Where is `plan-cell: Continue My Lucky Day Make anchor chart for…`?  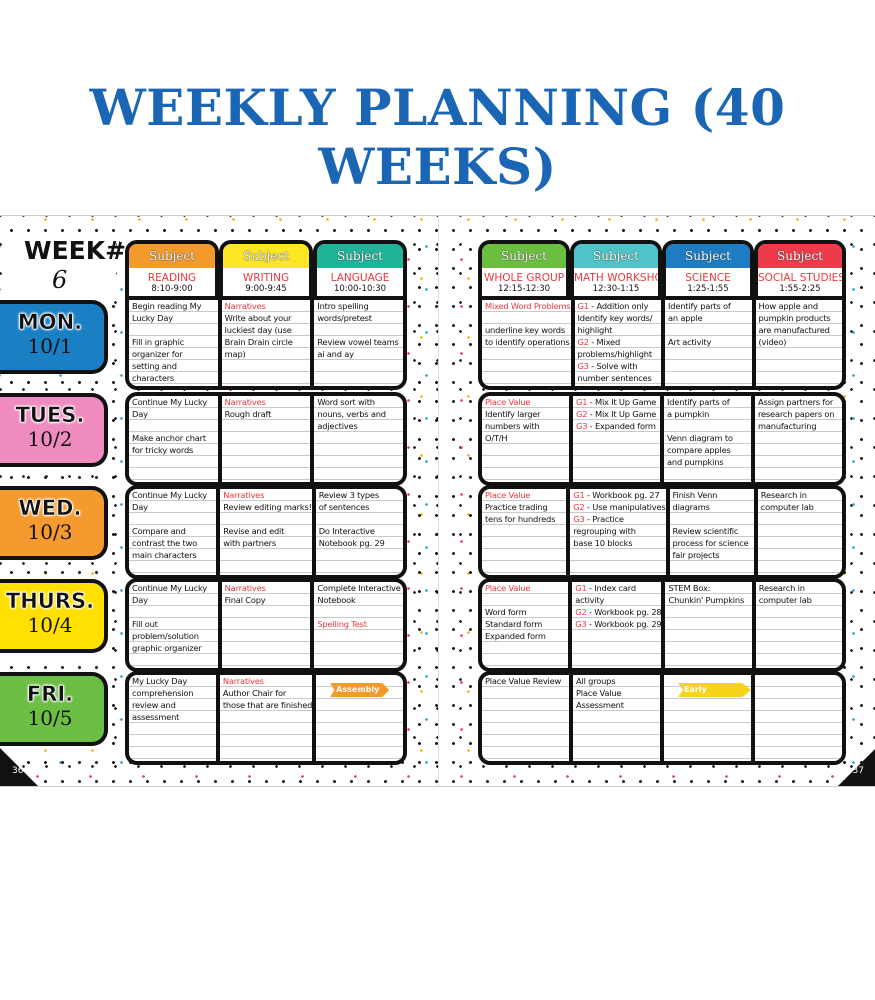 plan-cell: Continue My Lucky Day Make anchor chart for… is located at coordinates (175, 439).